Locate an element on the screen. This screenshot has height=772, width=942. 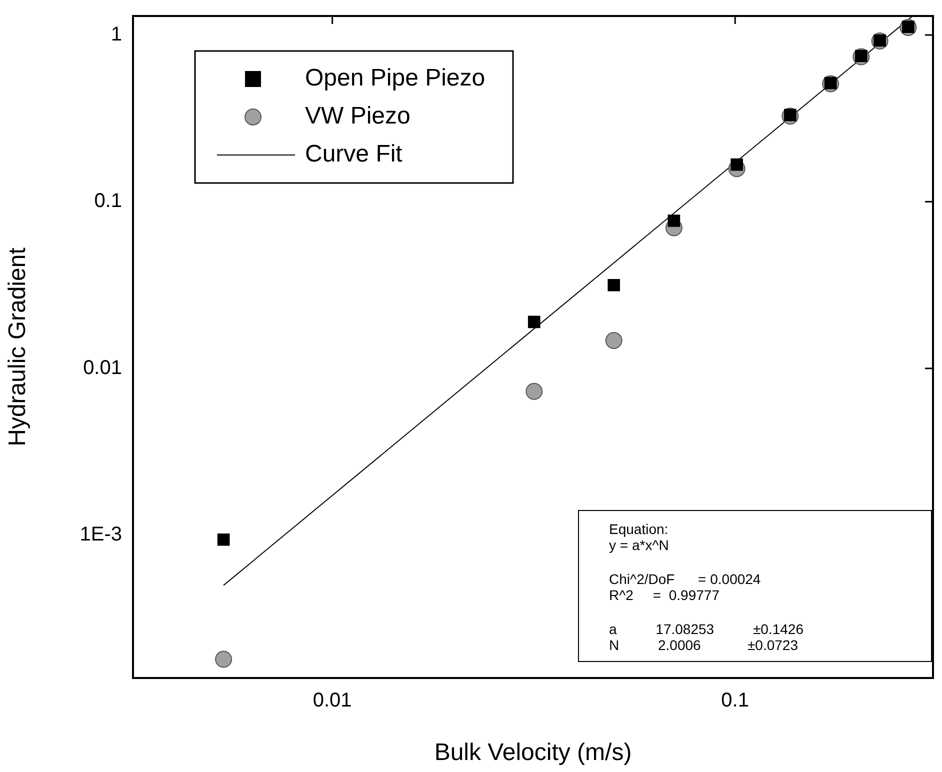
annotation: Chi^2/DoF = 0.00024 is located at coordinates (685, 579).